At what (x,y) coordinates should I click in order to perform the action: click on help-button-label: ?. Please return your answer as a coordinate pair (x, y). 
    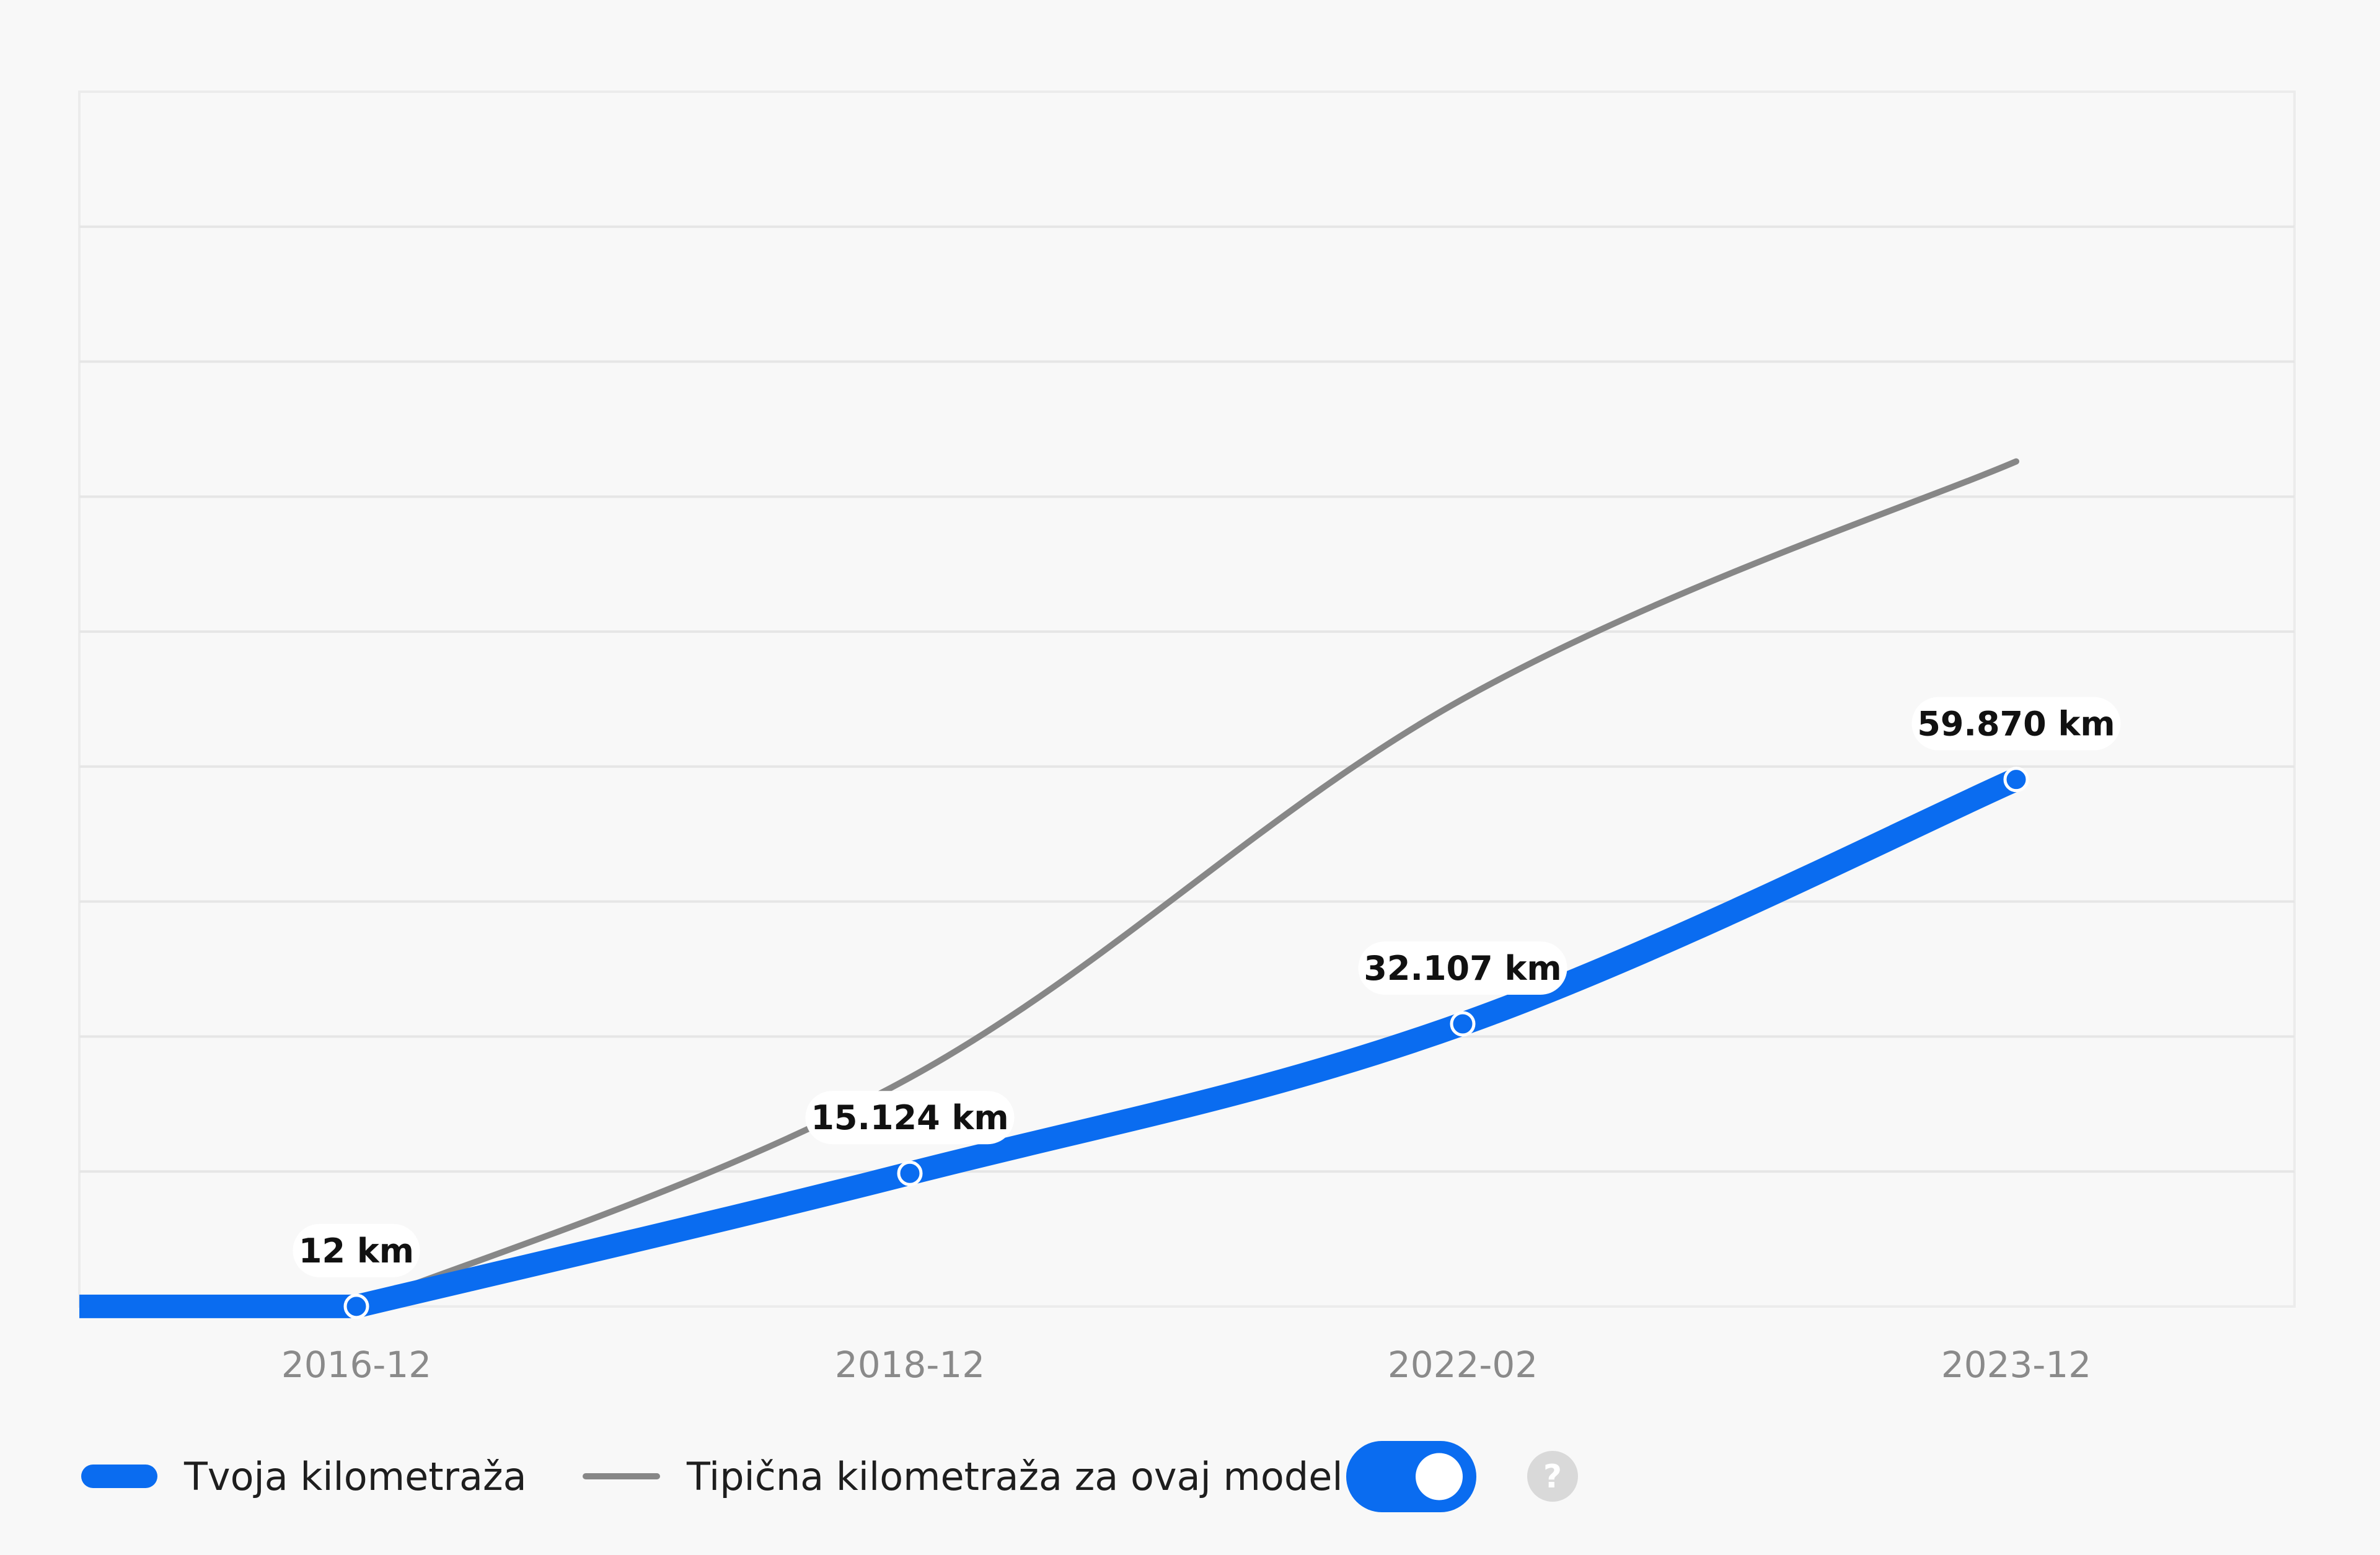
    Looking at the image, I should click on (1552, 1477).